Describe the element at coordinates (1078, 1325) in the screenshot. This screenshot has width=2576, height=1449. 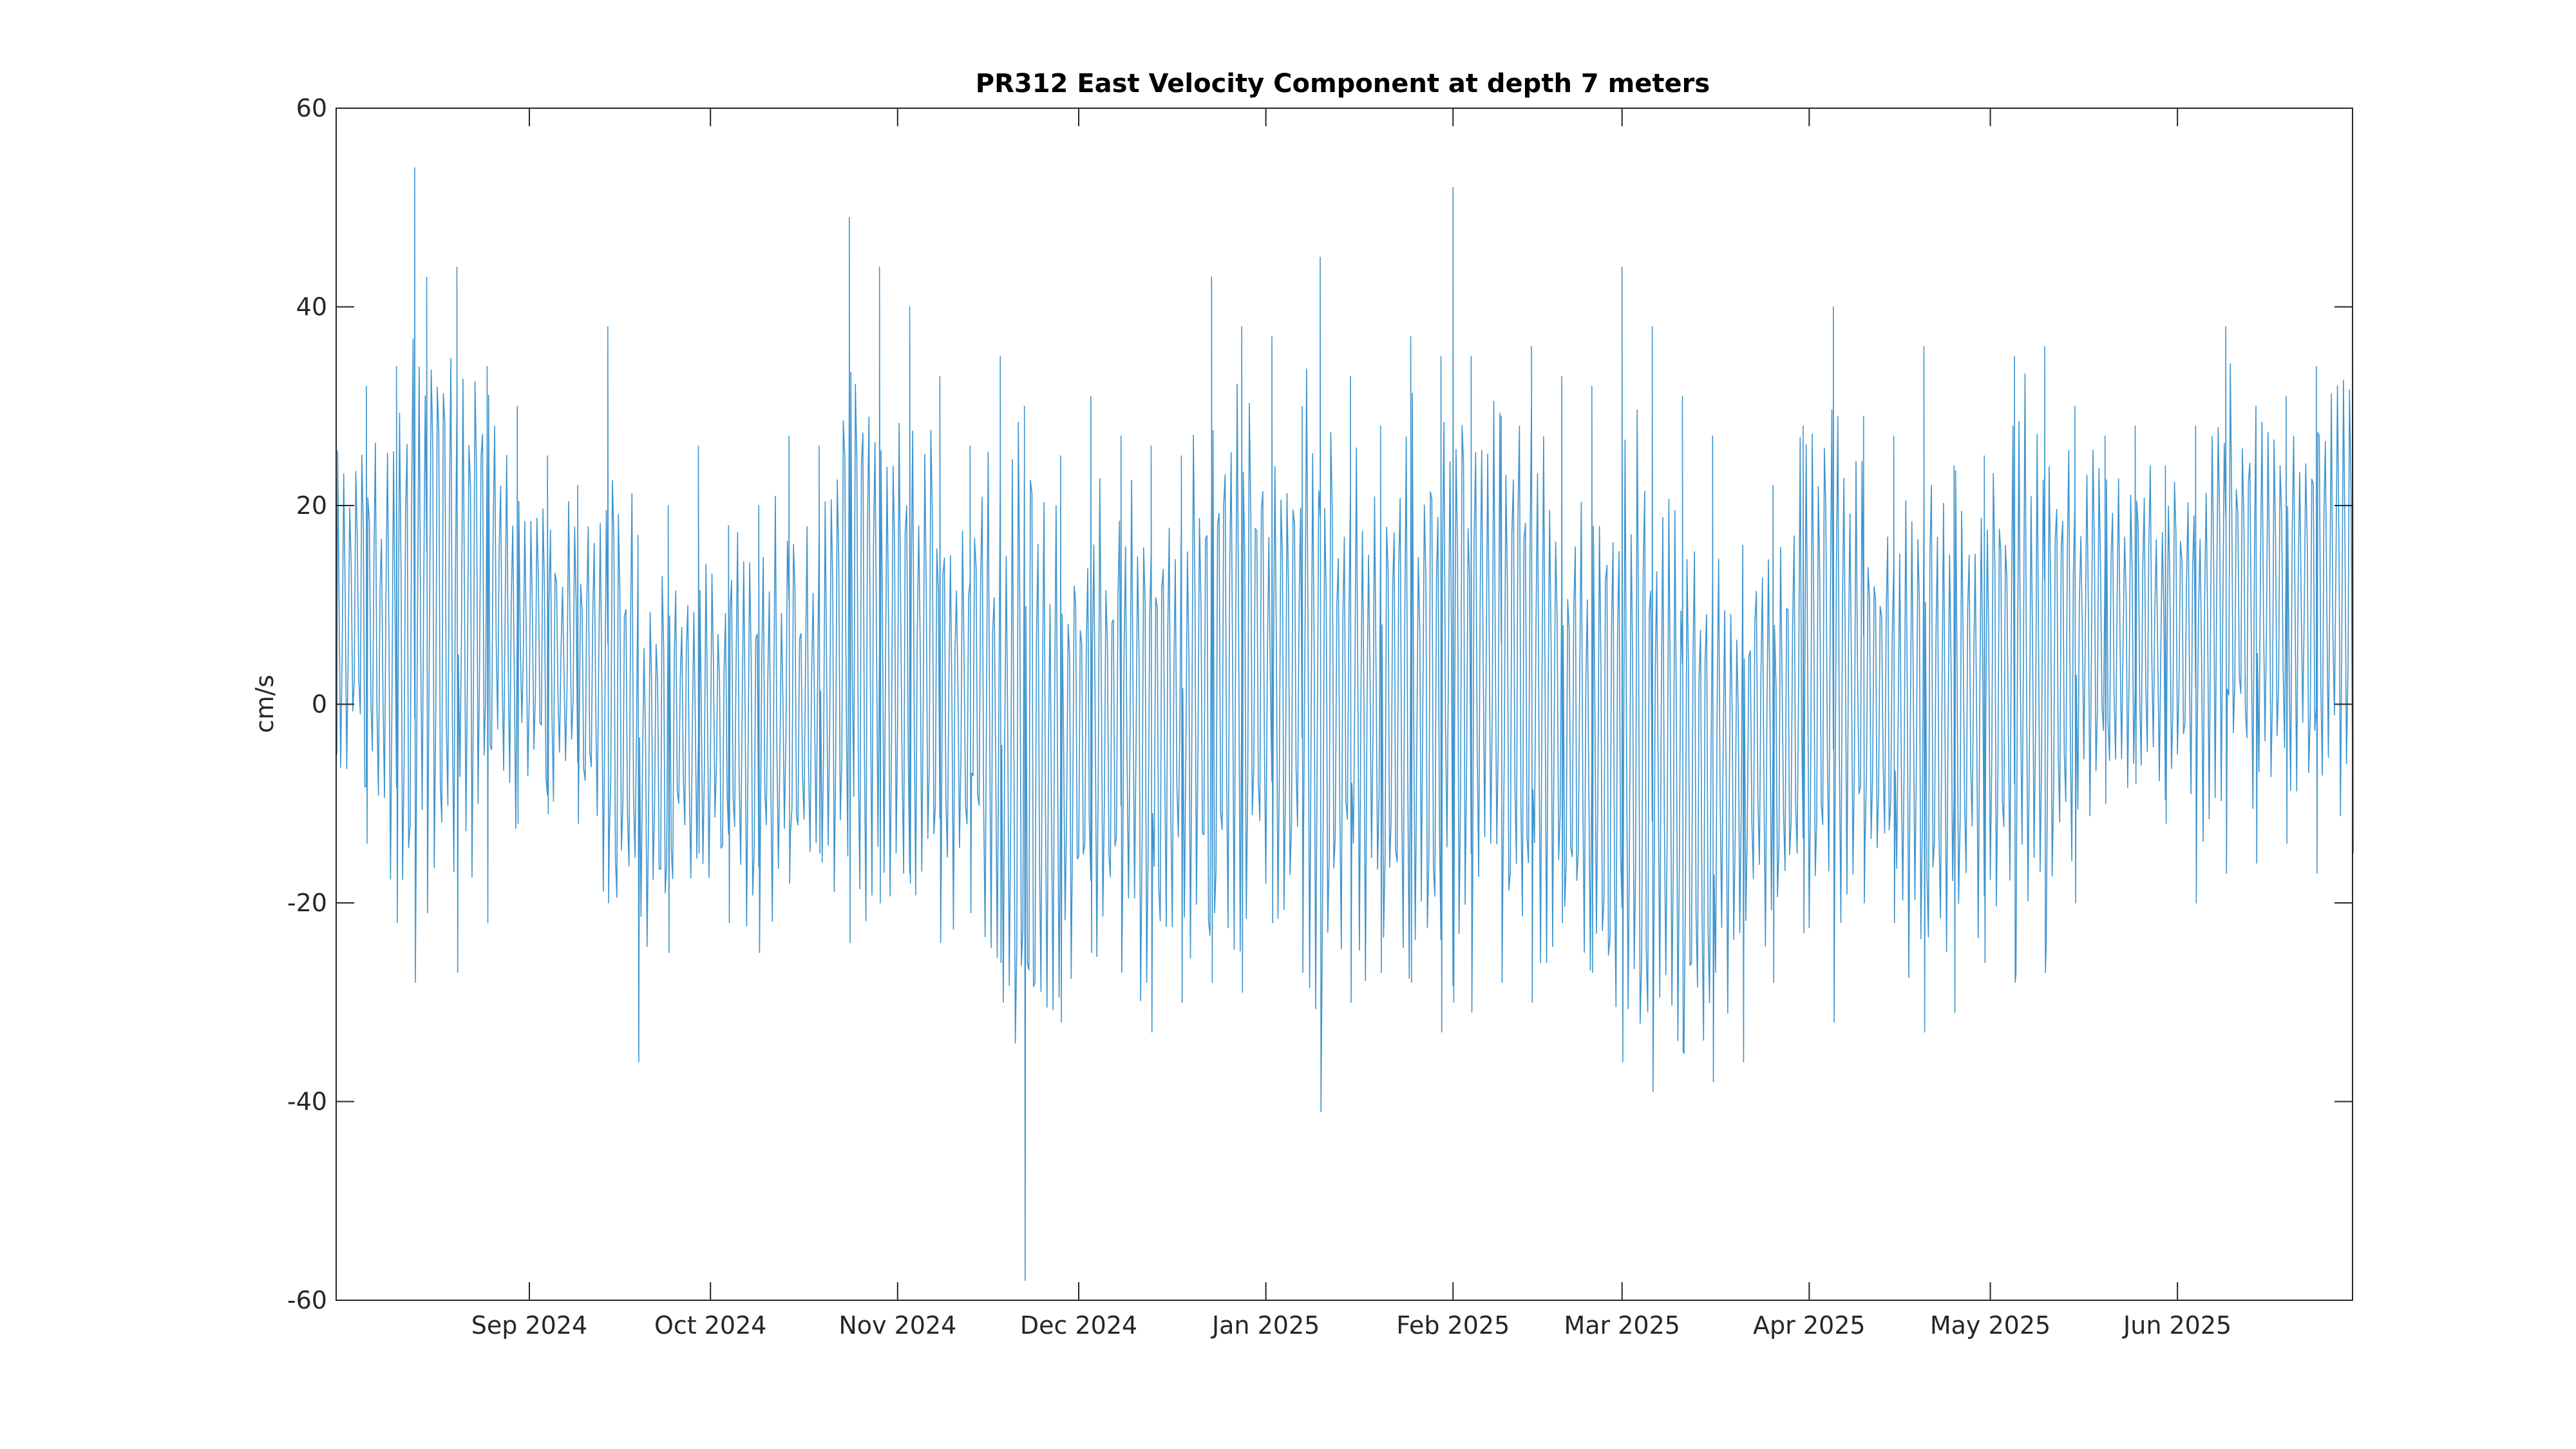
I see `x-tick-label: Dec 2024` at that location.